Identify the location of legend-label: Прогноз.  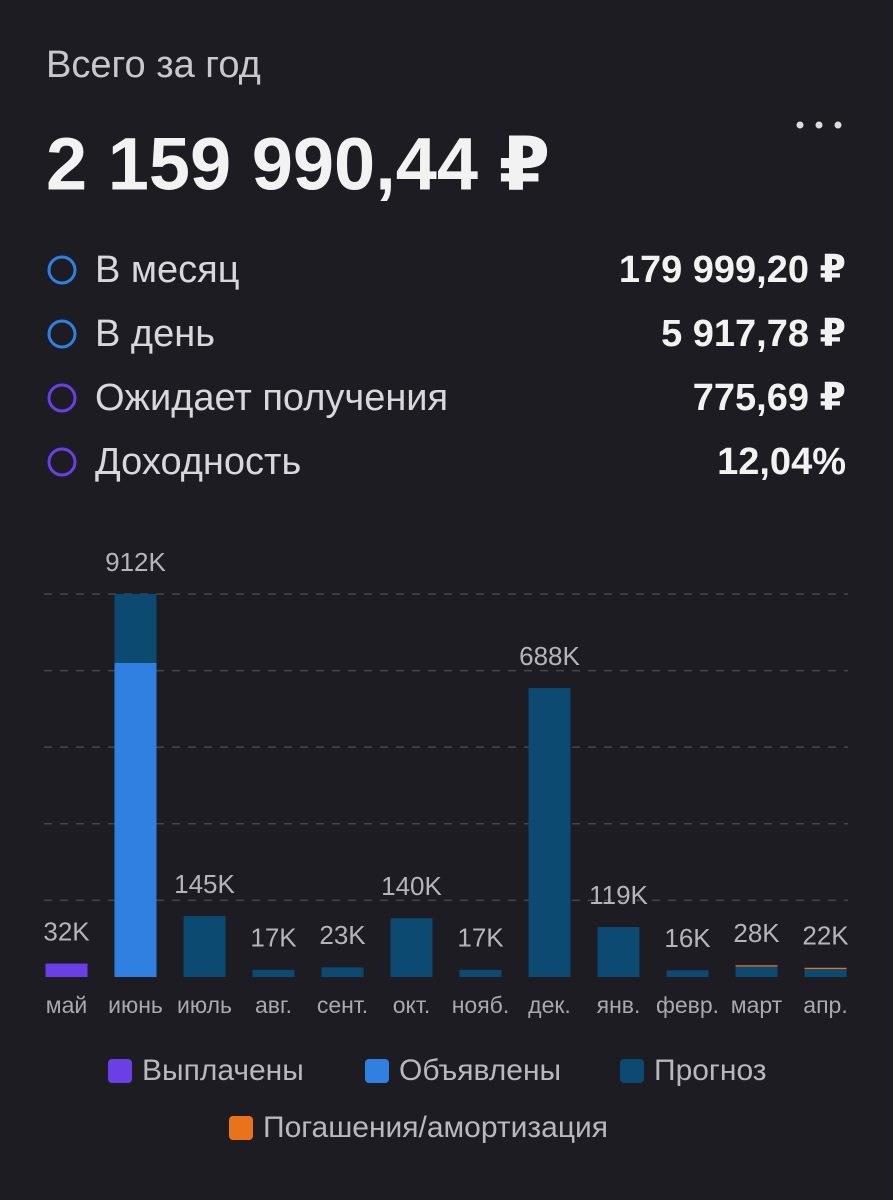
(710, 1070).